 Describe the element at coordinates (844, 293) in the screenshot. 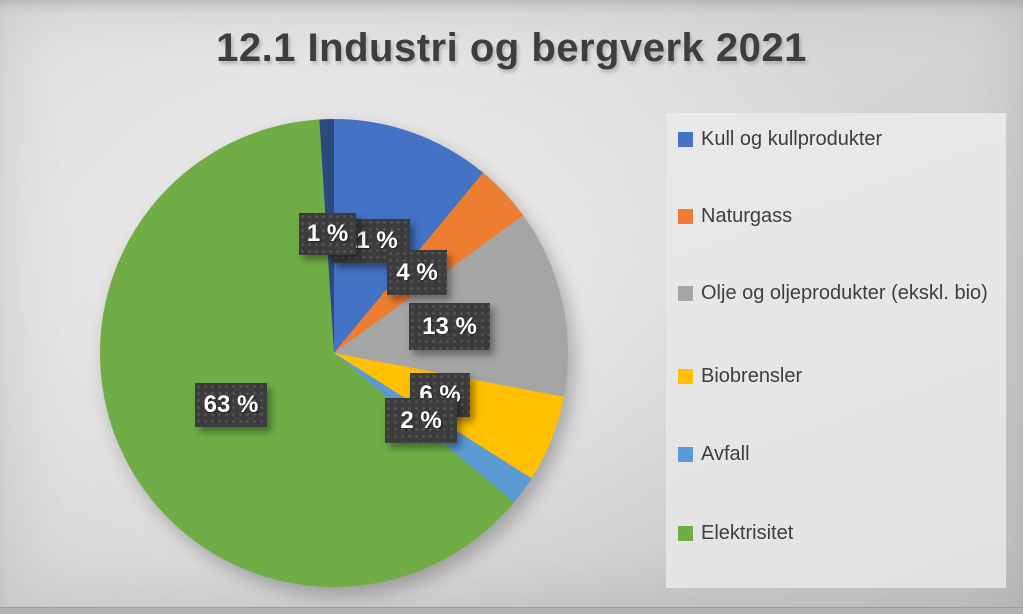

I see `legend-label: Olje og oljeprodukter (ekskl. bio)` at that location.